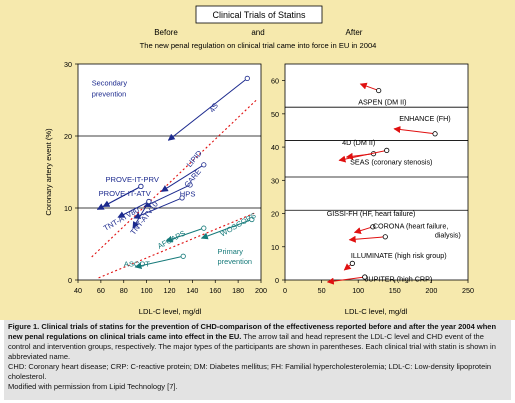  I want to click on after-arrow-jupiter, so click(345, 280).